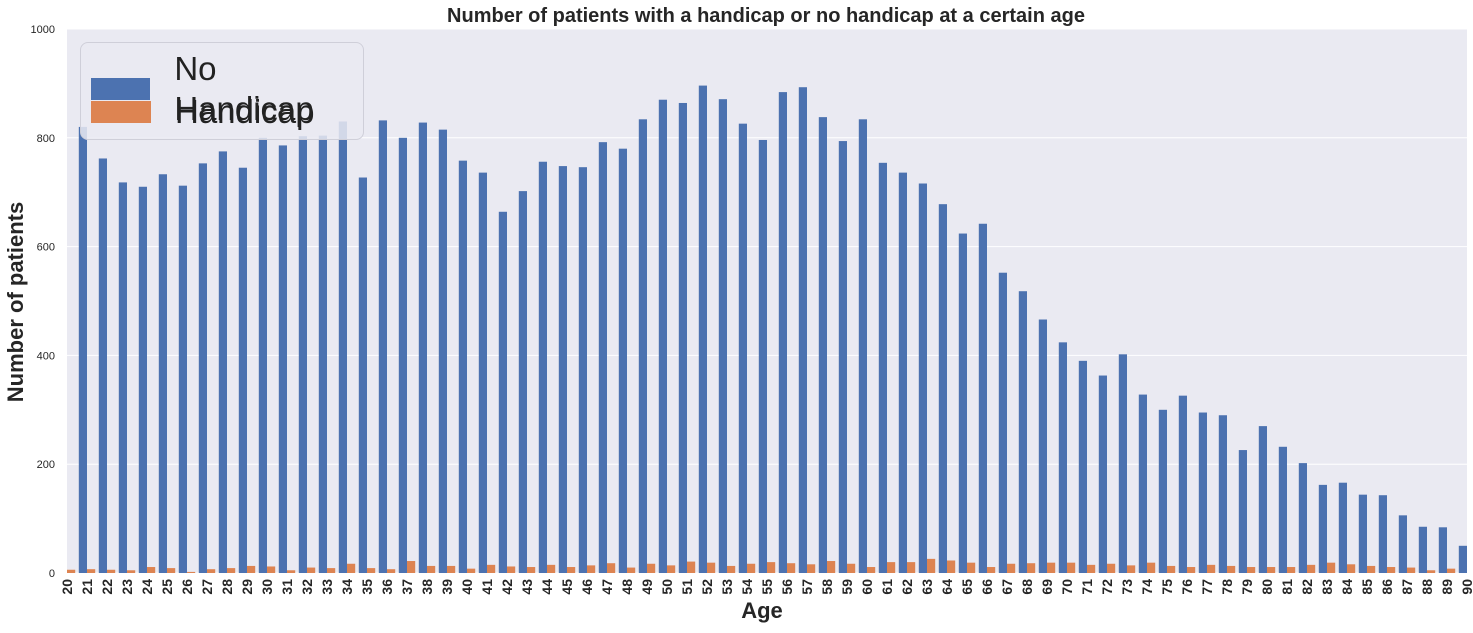 The width and height of the screenshot is (1473, 633). What do you see at coordinates (1187, 587) in the screenshot?
I see `x-tick-label: 76` at bounding box center [1187, 587].